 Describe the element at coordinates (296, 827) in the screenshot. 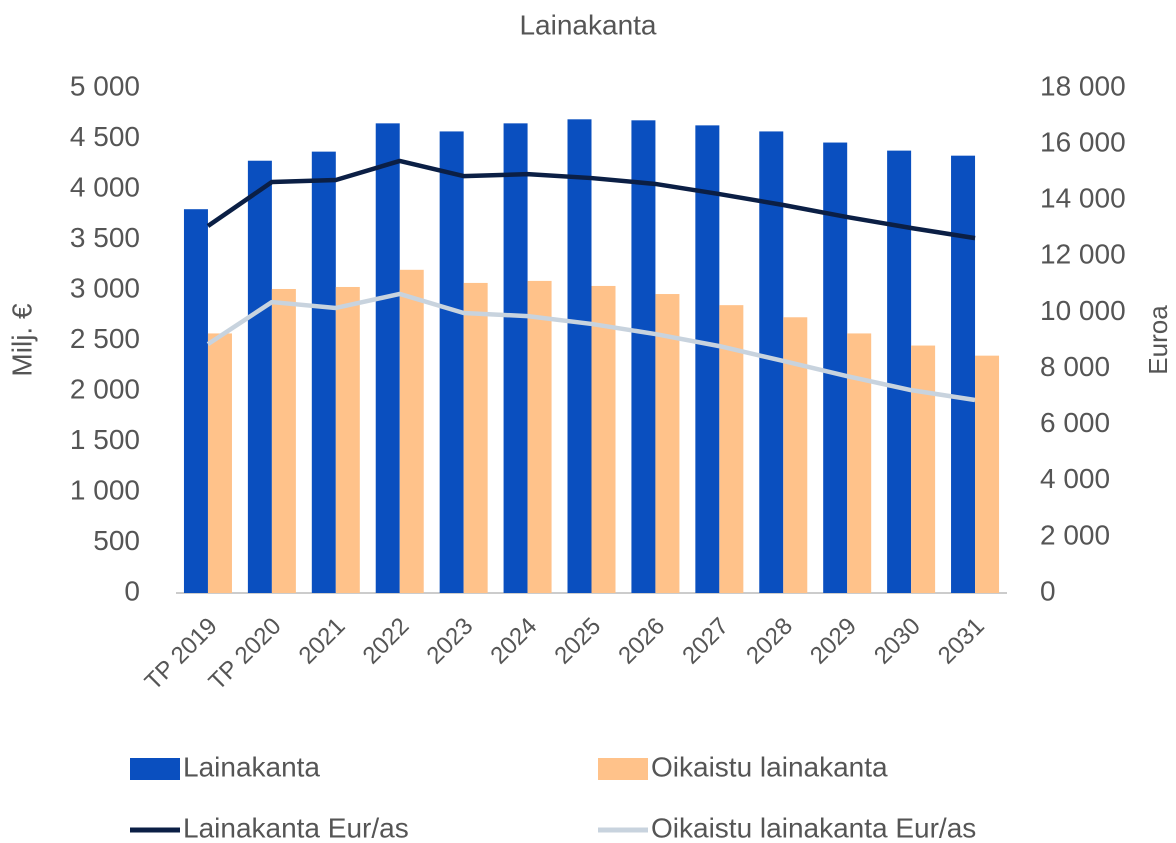

I see `legend-label: Lainakanta Eur/as` at that location.